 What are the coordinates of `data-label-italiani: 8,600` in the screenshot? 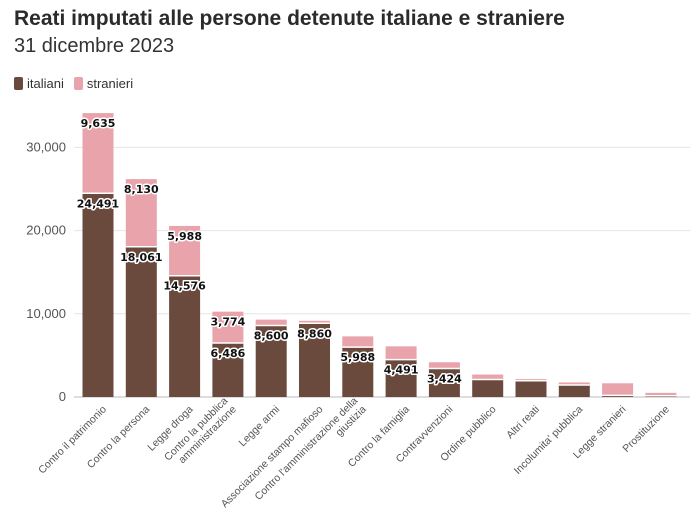 It's located at (271, 335).